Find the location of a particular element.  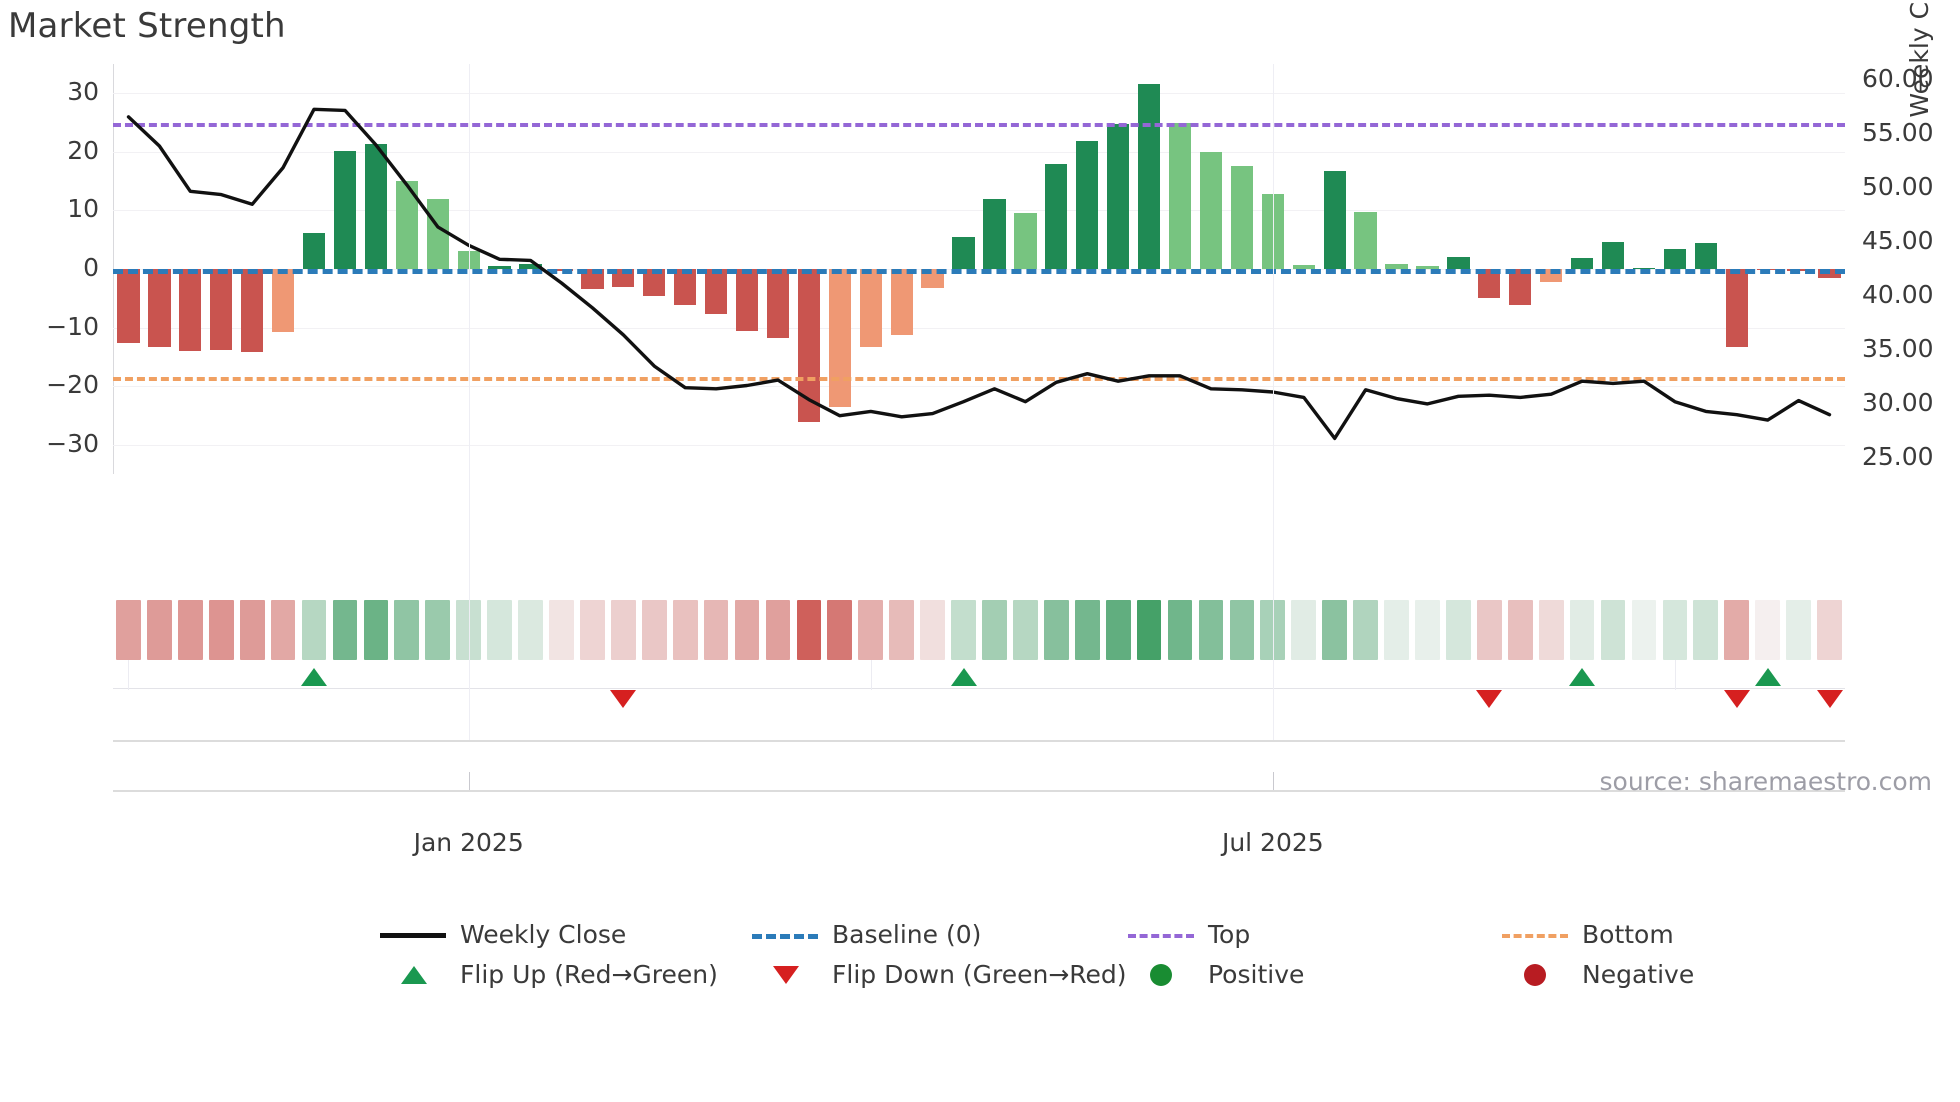

circle-marker-icon is located at coordinates (1161, 974).